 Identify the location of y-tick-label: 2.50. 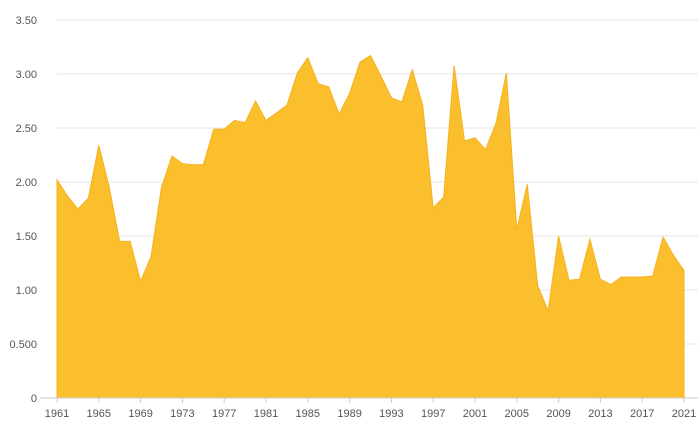
(26, 129).